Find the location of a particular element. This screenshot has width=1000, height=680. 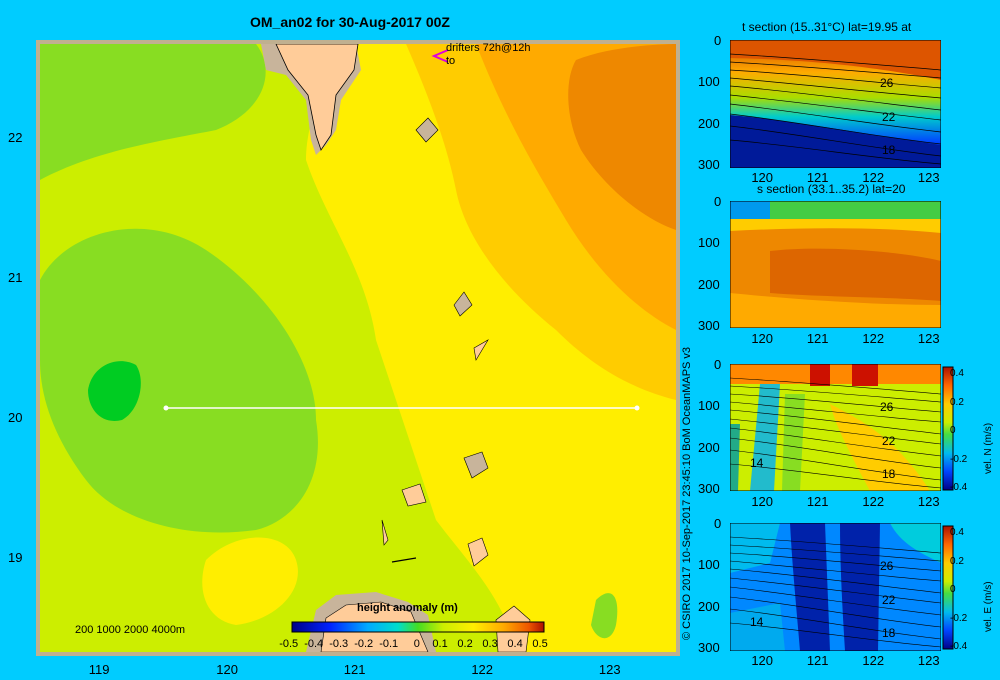

colorbar-tick-label: 0.4 is located at coordinates (515, 644).